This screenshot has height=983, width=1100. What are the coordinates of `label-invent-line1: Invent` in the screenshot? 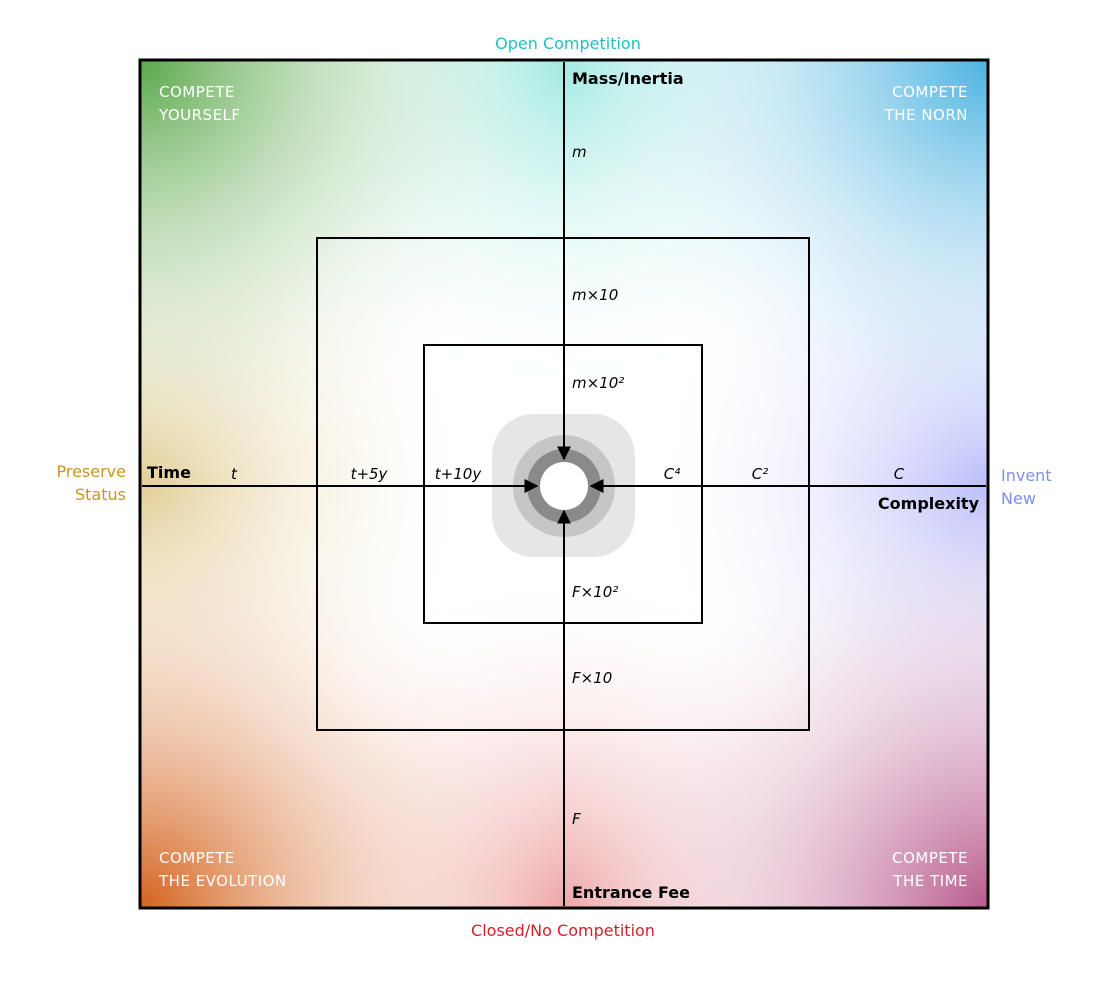 It's located at (1026, 475).